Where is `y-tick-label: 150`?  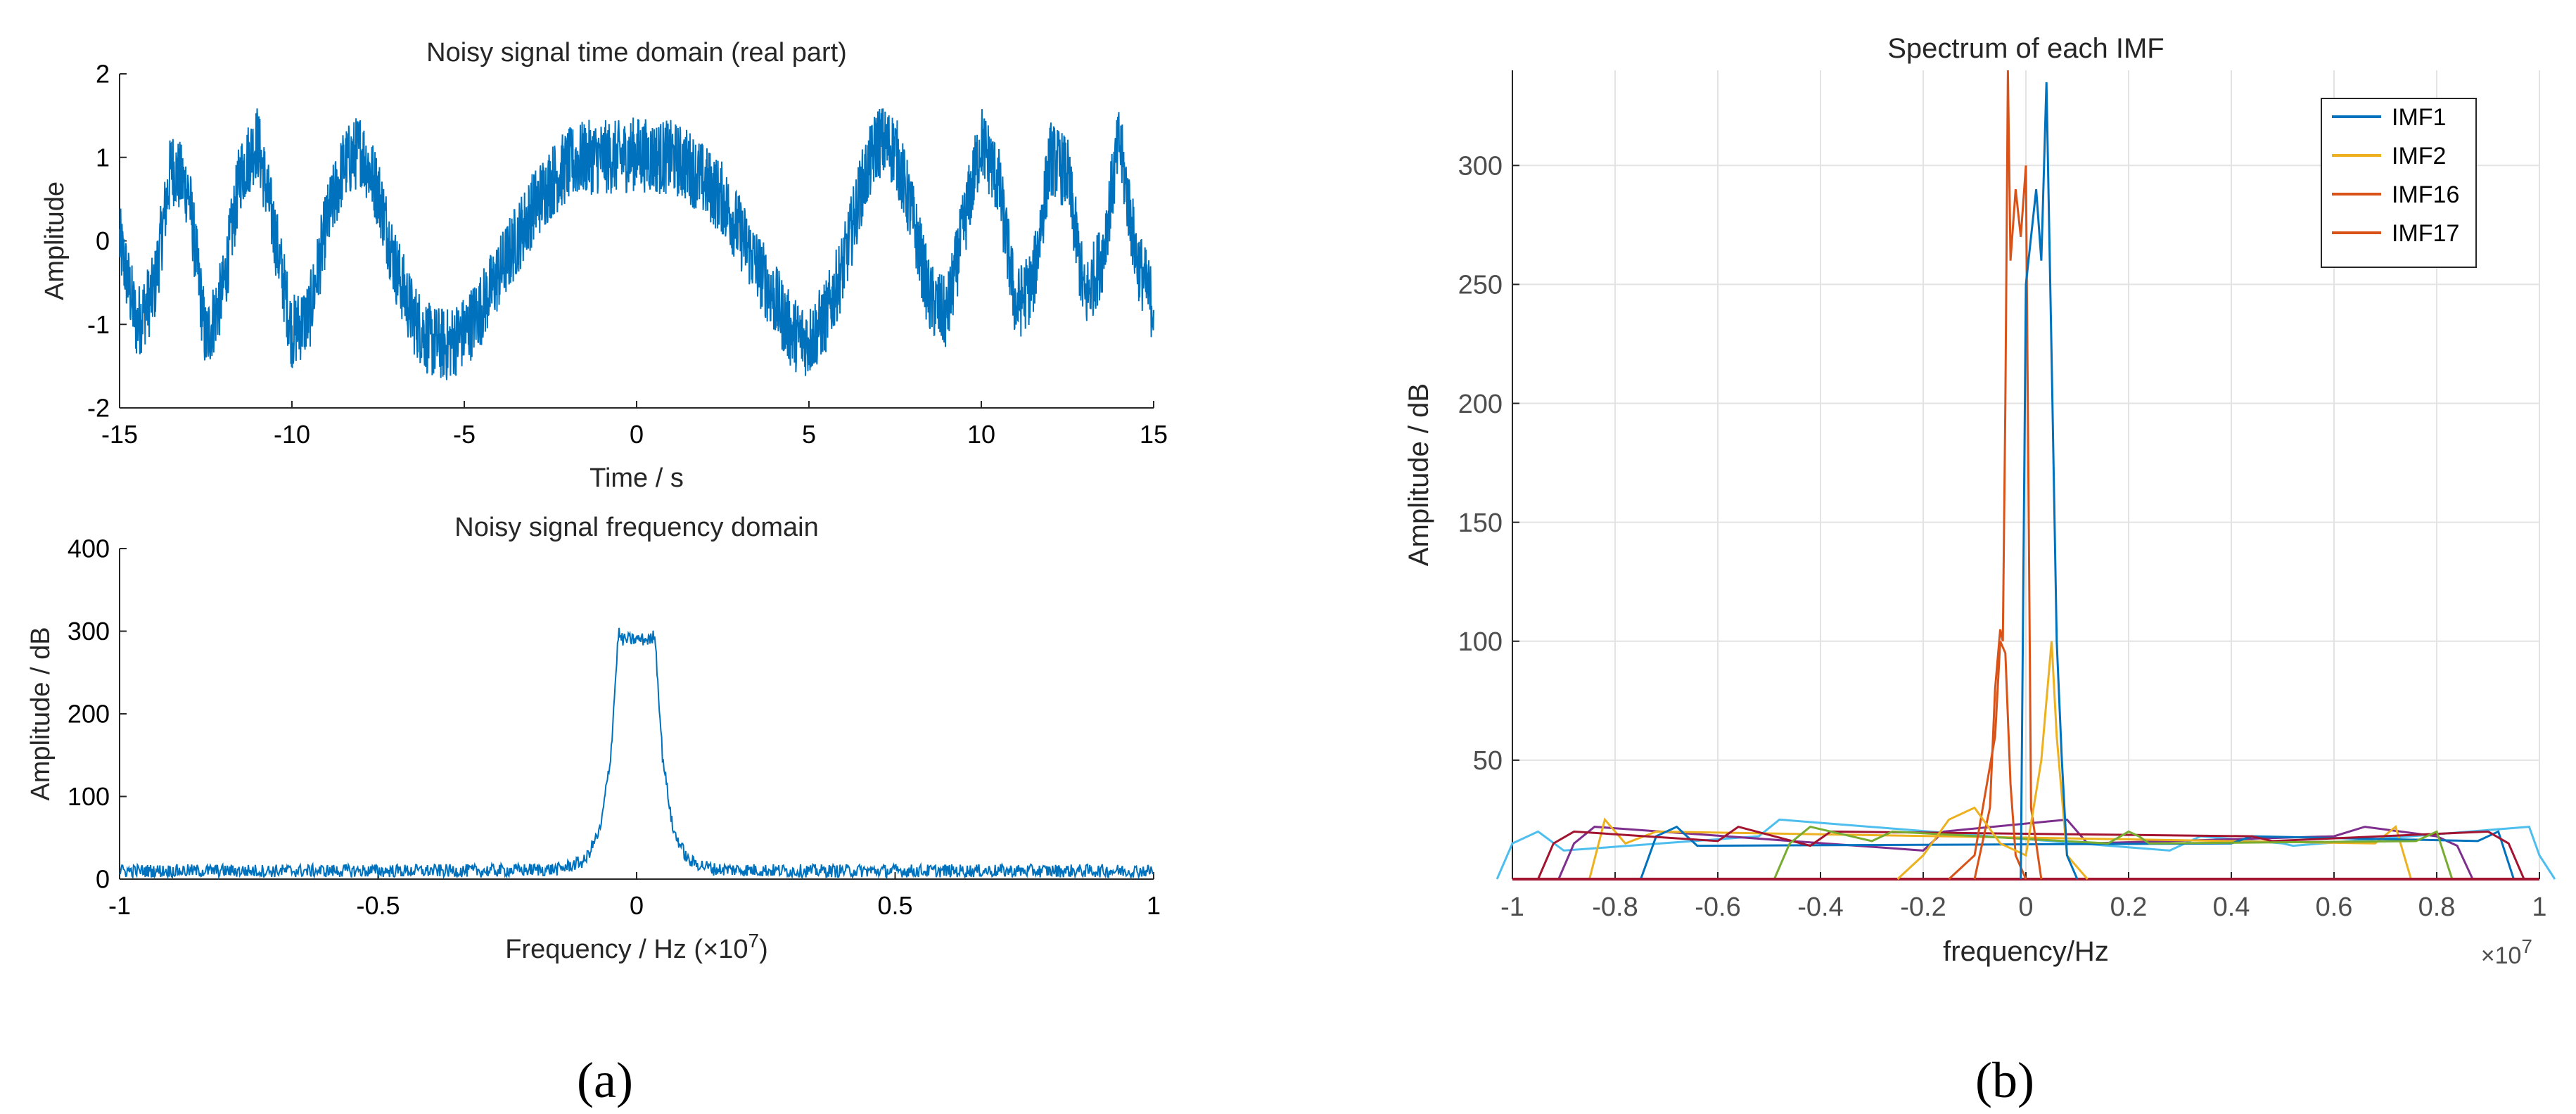 y-tick-label: 150 is located at coordinates (1480, 523).